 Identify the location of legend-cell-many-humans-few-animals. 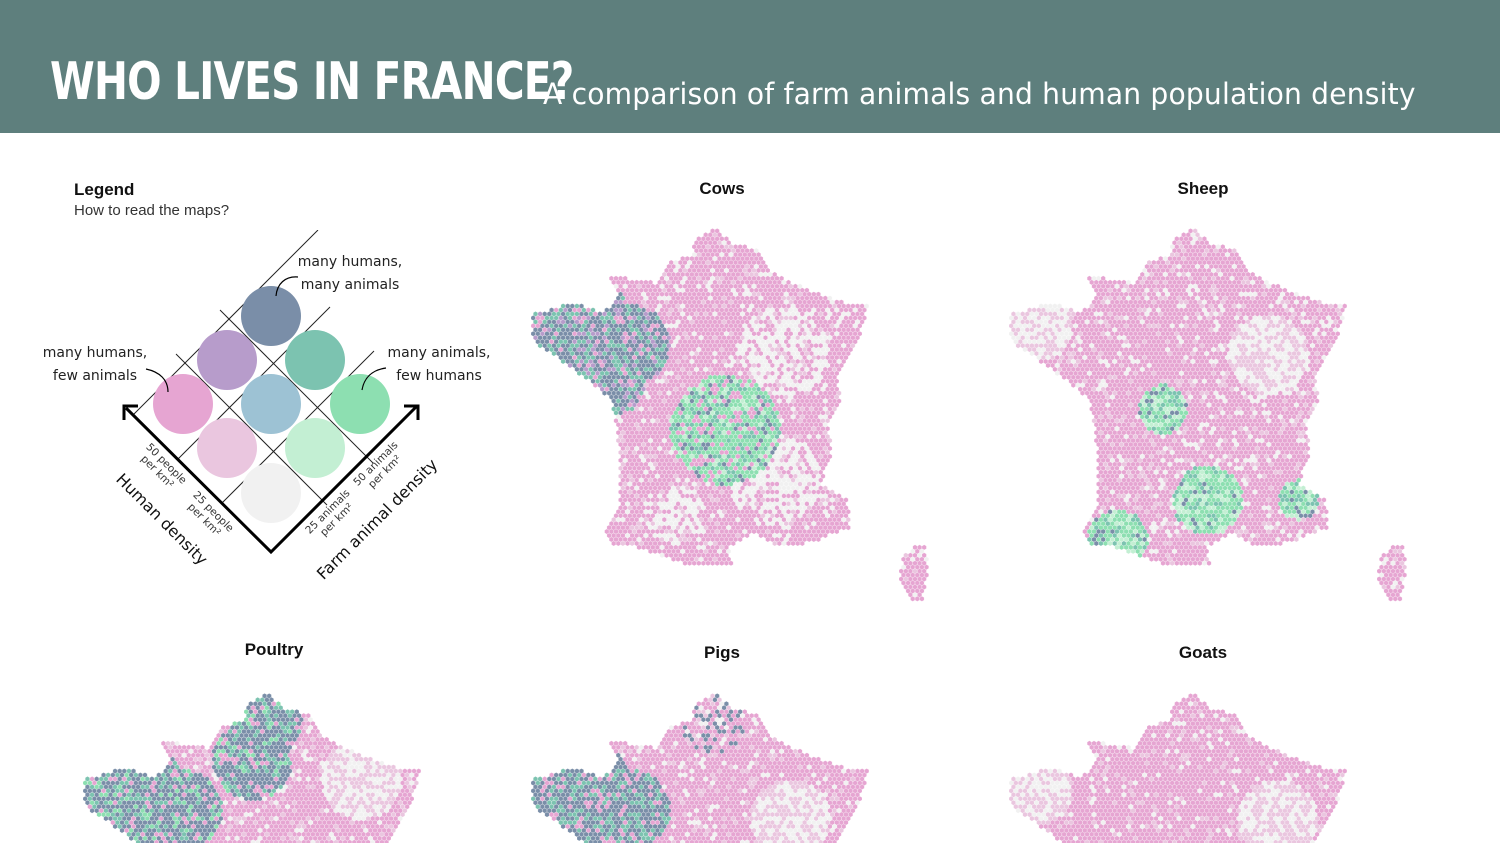
(183, 404).